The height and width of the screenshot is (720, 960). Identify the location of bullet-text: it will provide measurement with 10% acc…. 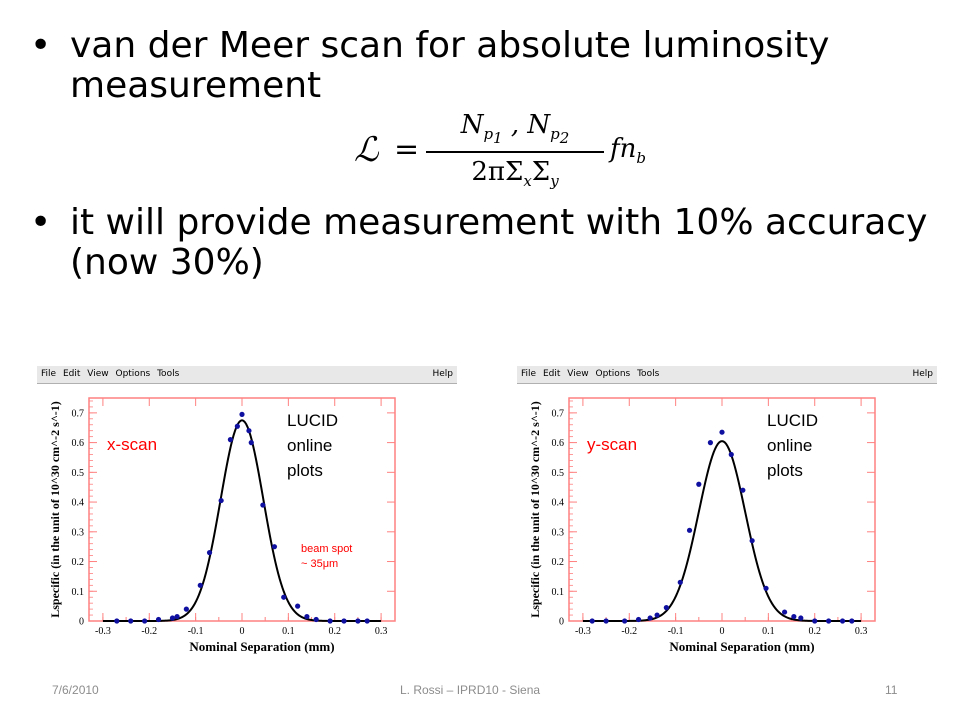
(499, 242).